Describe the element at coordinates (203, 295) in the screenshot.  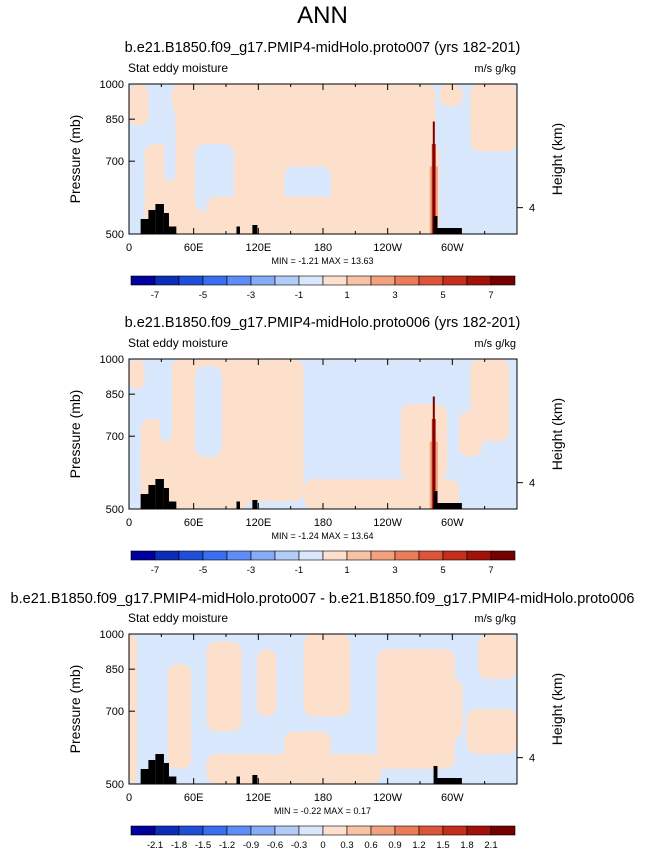
I see `colorbar-label: -5` at that location.